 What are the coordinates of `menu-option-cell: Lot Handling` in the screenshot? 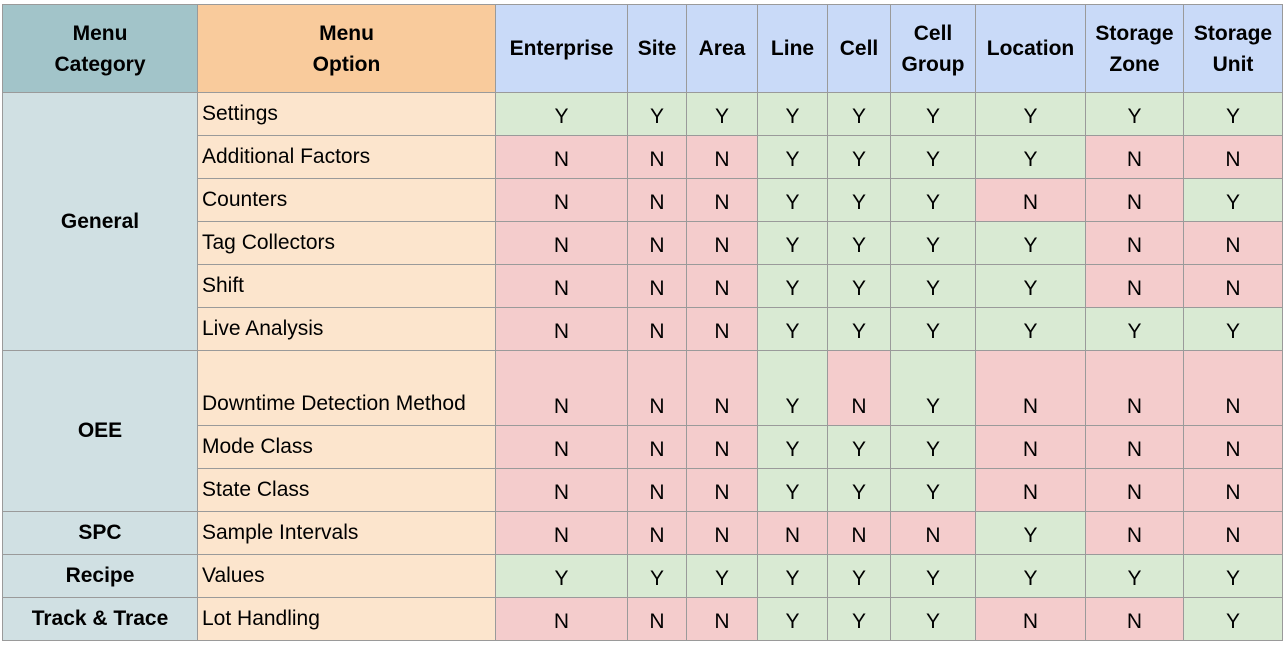 It's located at (346, 619).